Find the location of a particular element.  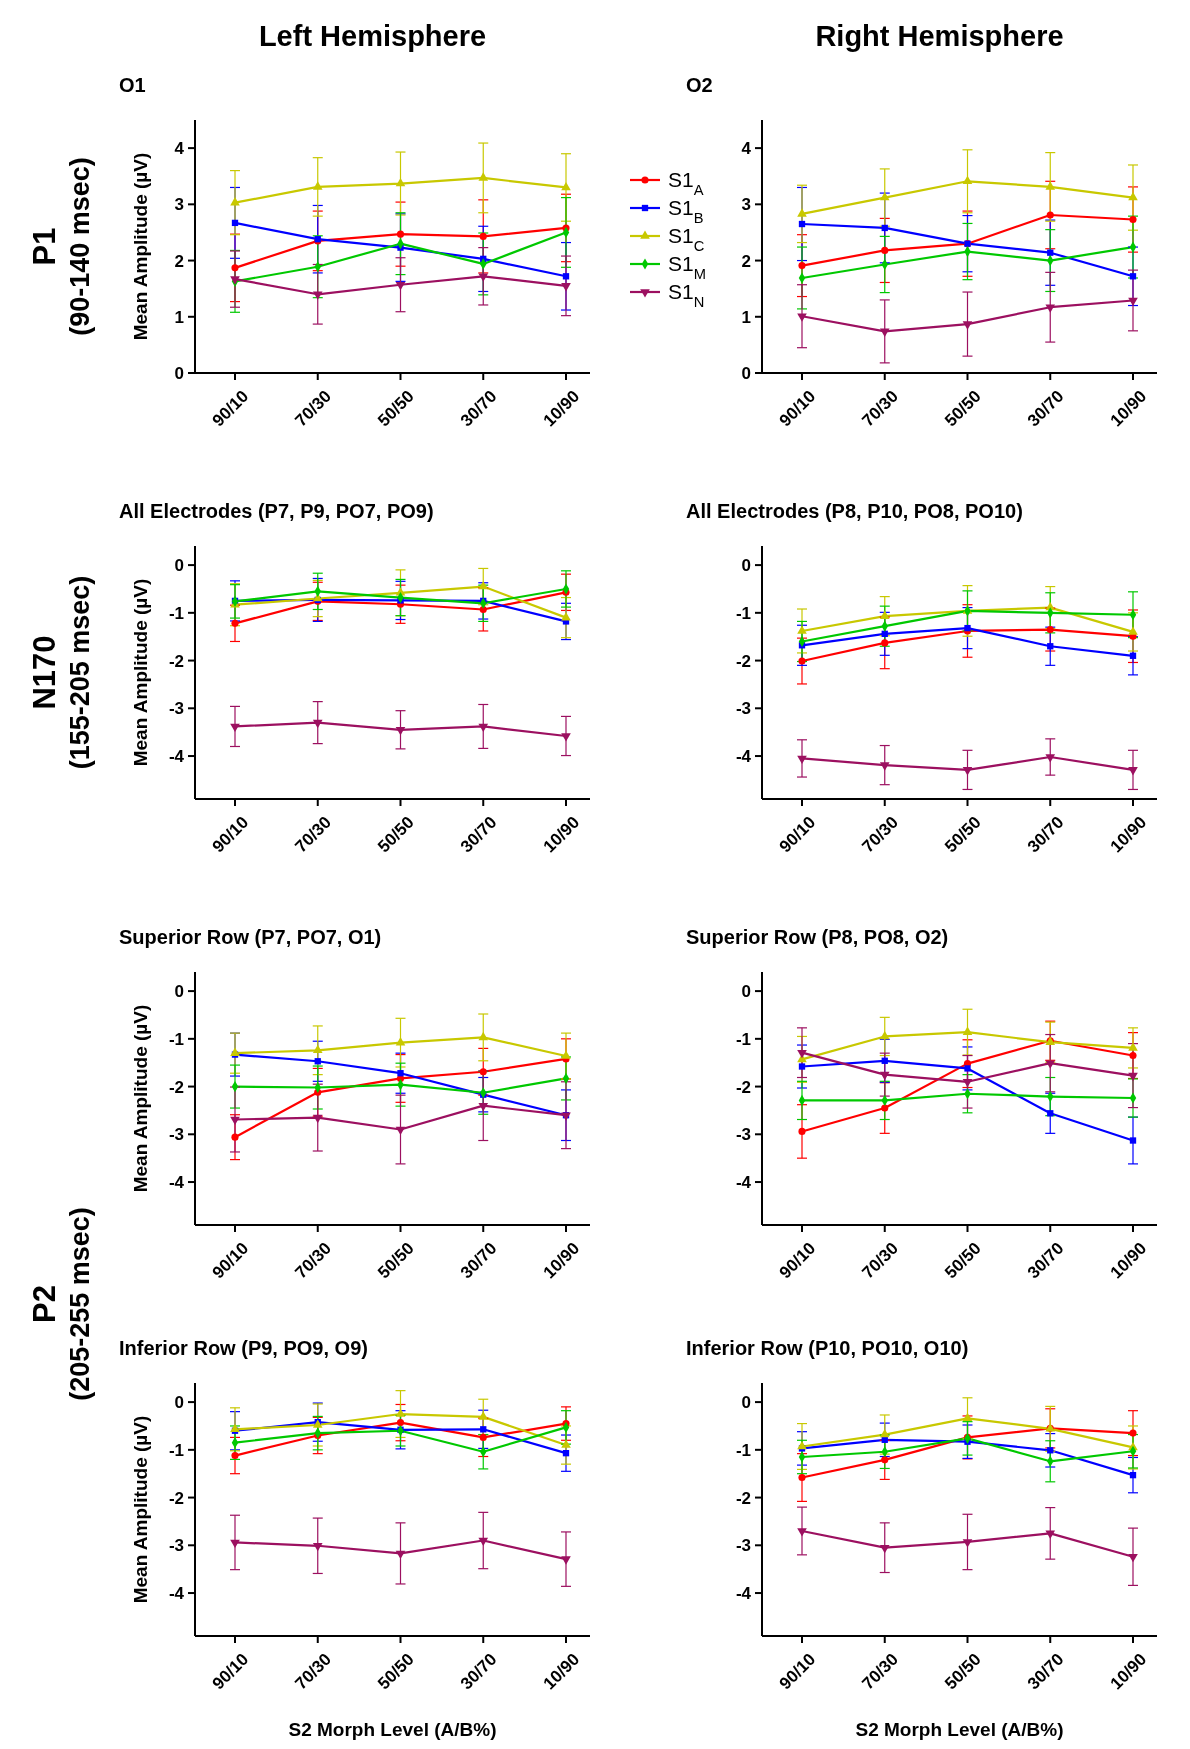

text: N170 (155-205 msec) is located at coordinates (61, 672).